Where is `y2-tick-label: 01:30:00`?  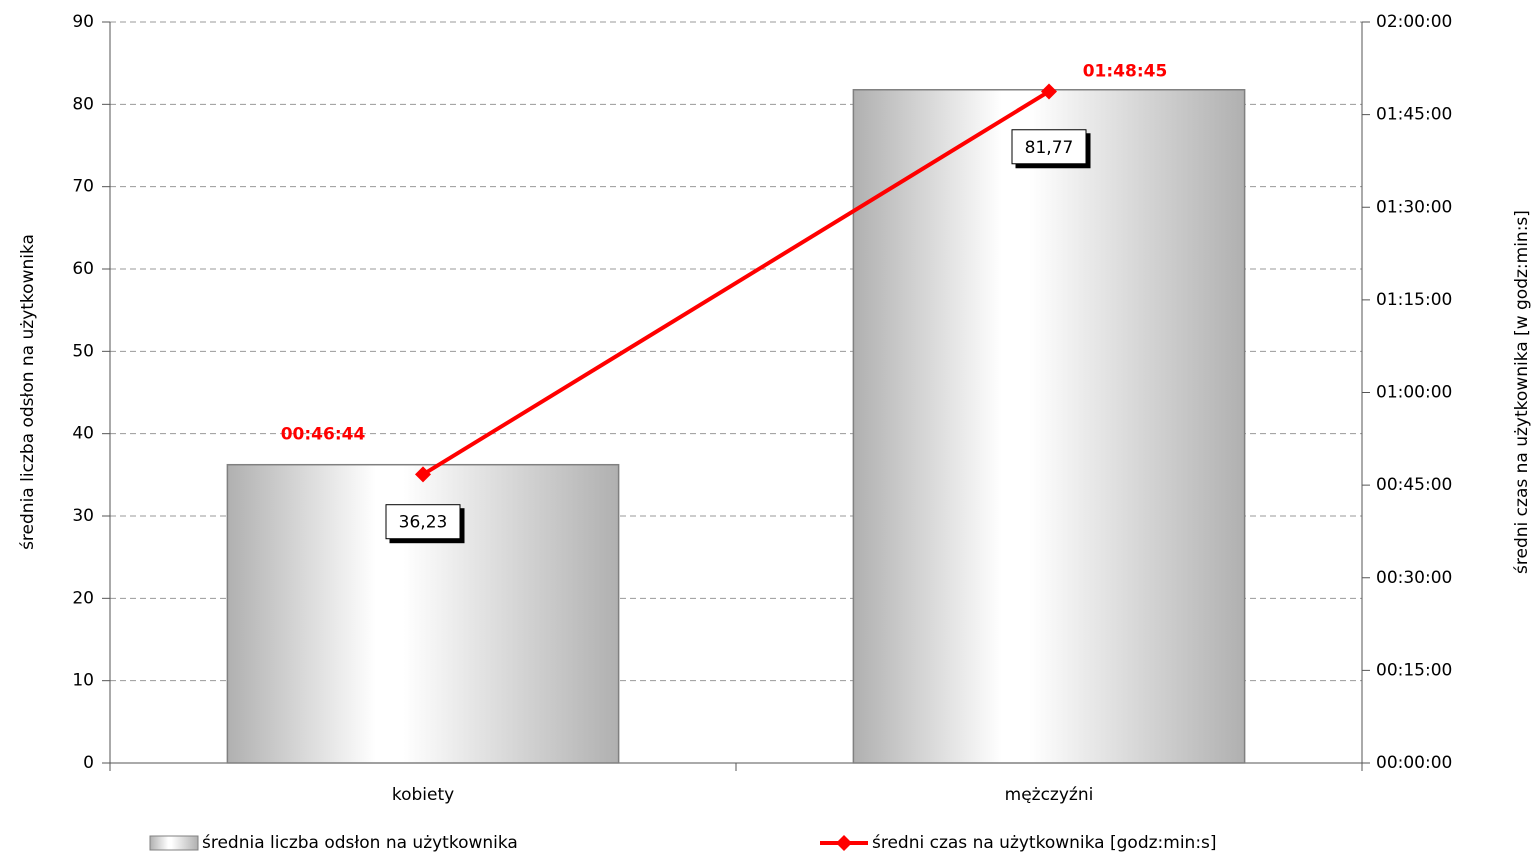 y2-tick-label: 01:30:00 is located at coordinates (1414, 207).